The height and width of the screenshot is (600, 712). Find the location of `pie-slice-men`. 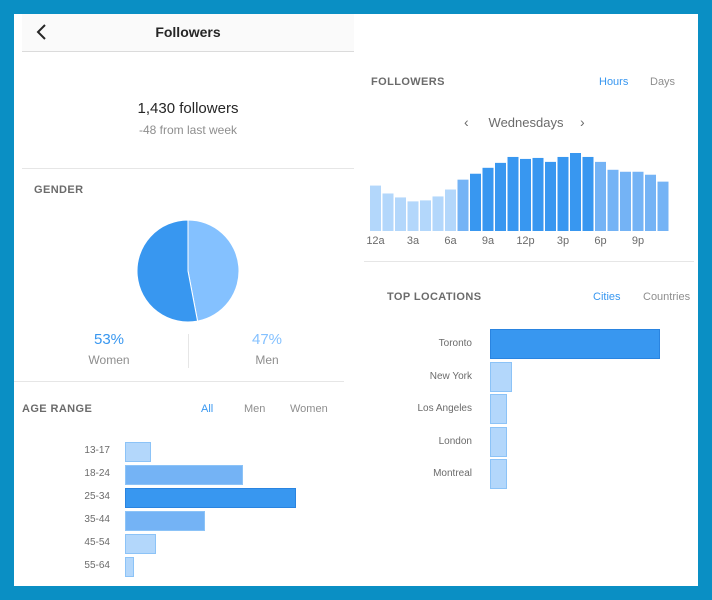

pie-slice-men is located at coordinates (213, 270).